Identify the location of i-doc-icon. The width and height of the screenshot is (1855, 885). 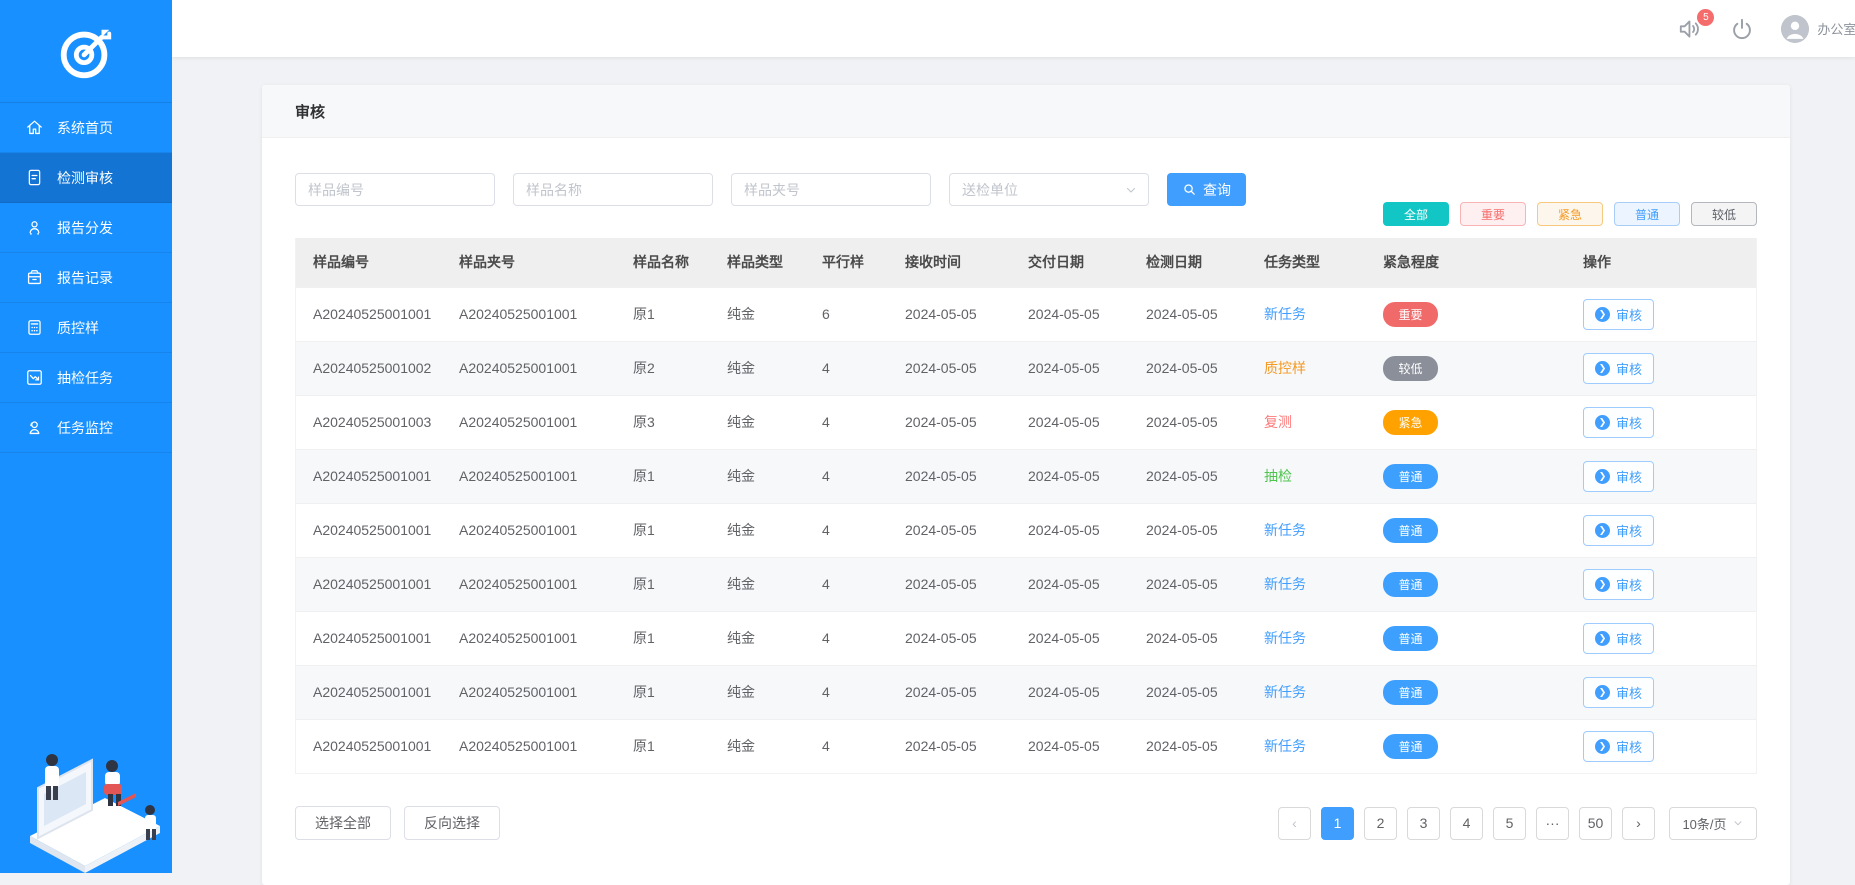
(34, 177).